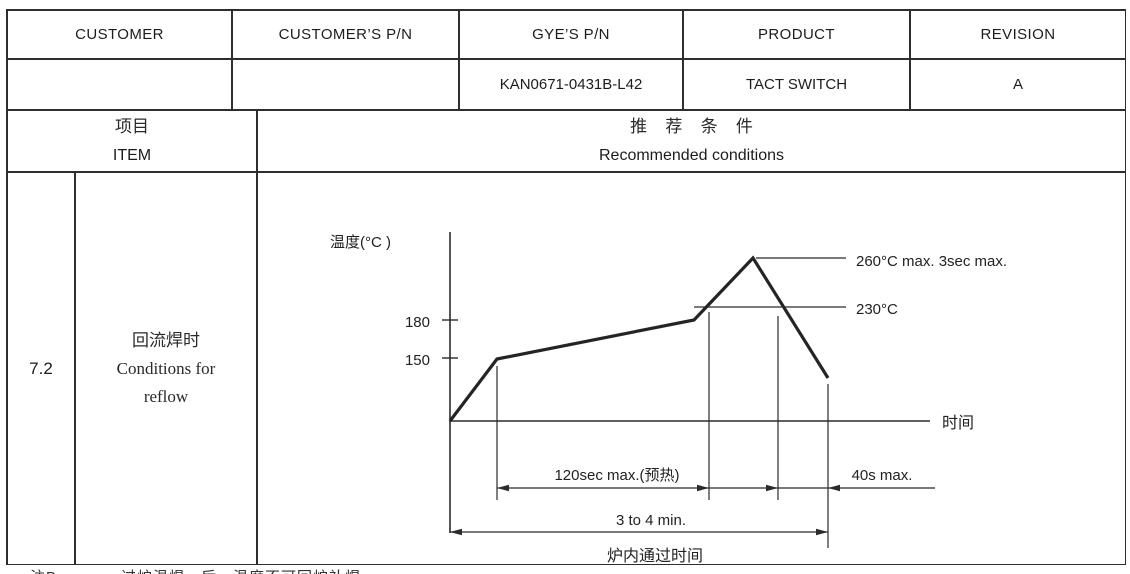 The image size is (1130, 574). Describe the element at coordinates (571, 84) in the screenshot. I see `value-cell-gyes-pn: KAN0671-0431B-L42` at that location.